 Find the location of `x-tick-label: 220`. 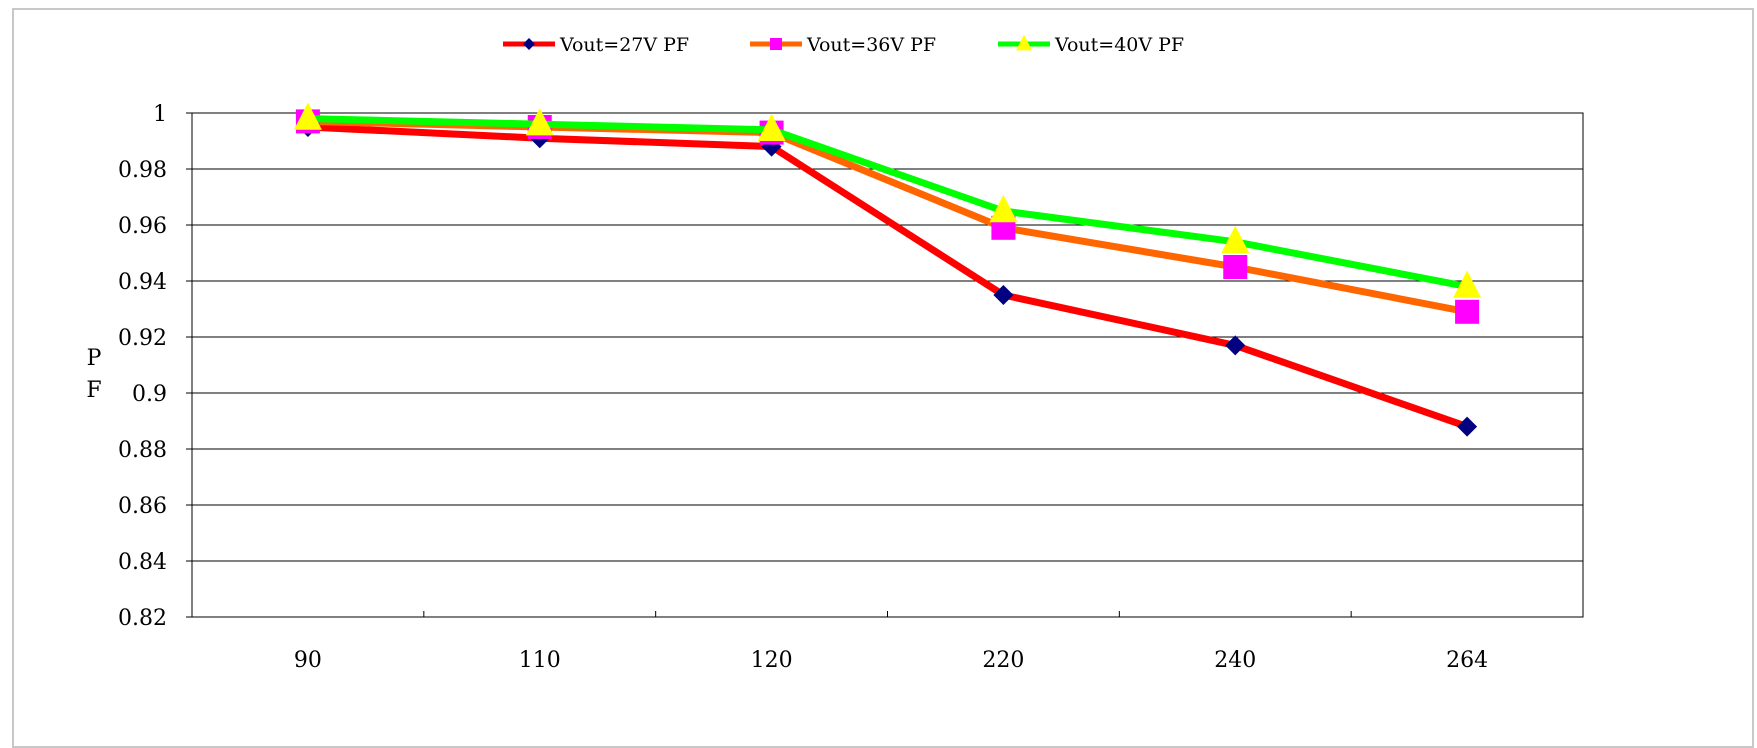

x-tick-label: 220 is located at coordinates (1003, 660).